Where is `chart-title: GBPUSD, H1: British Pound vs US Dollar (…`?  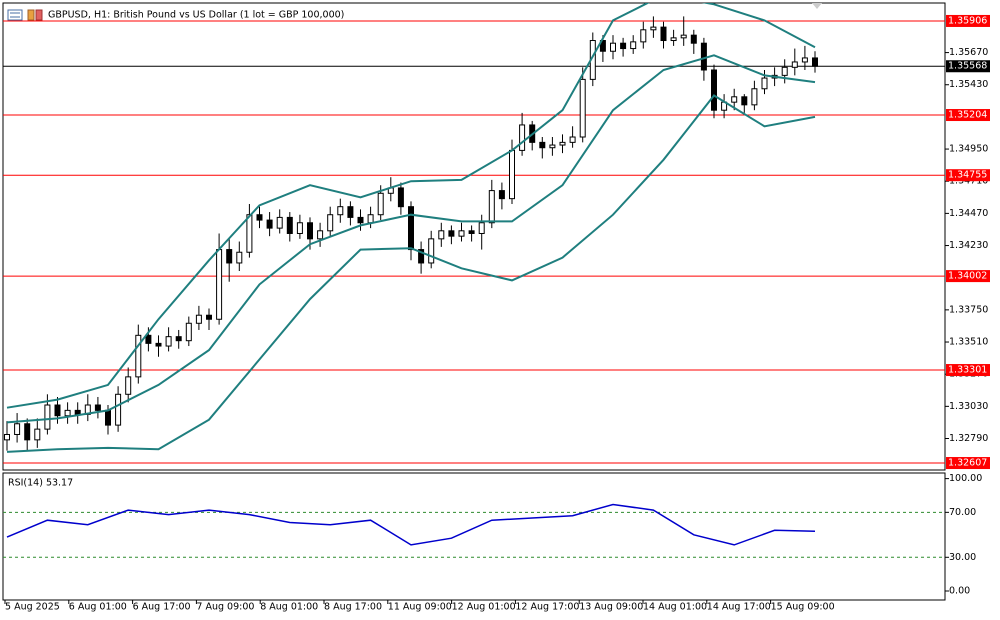 chart-title: GBPUSD, H1: British Pound vs US Dollar (… is located at coordinates (196, 15).